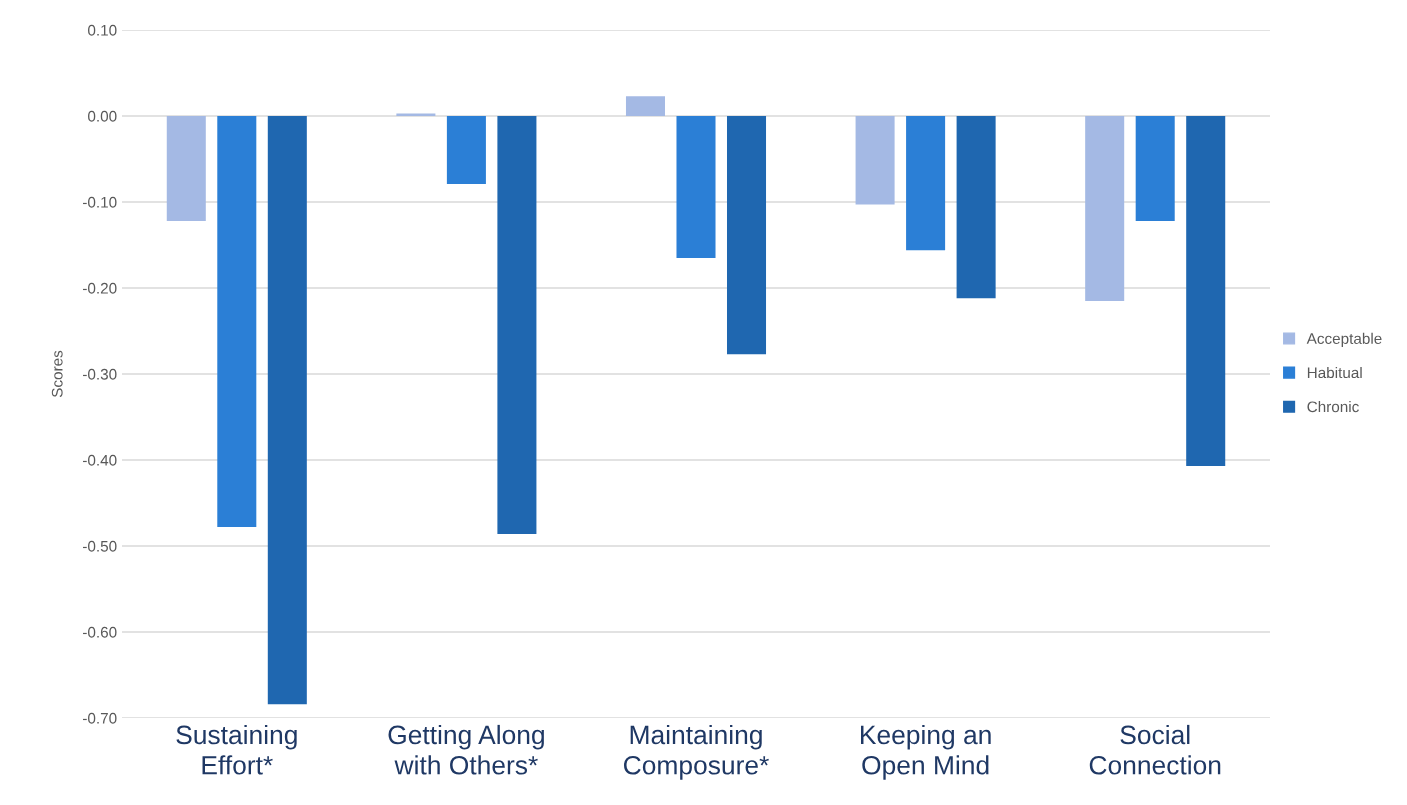  Describe the element at coordinates (100, 718) in the screenshot. I see `y-tick-label: -0.70` at that location.